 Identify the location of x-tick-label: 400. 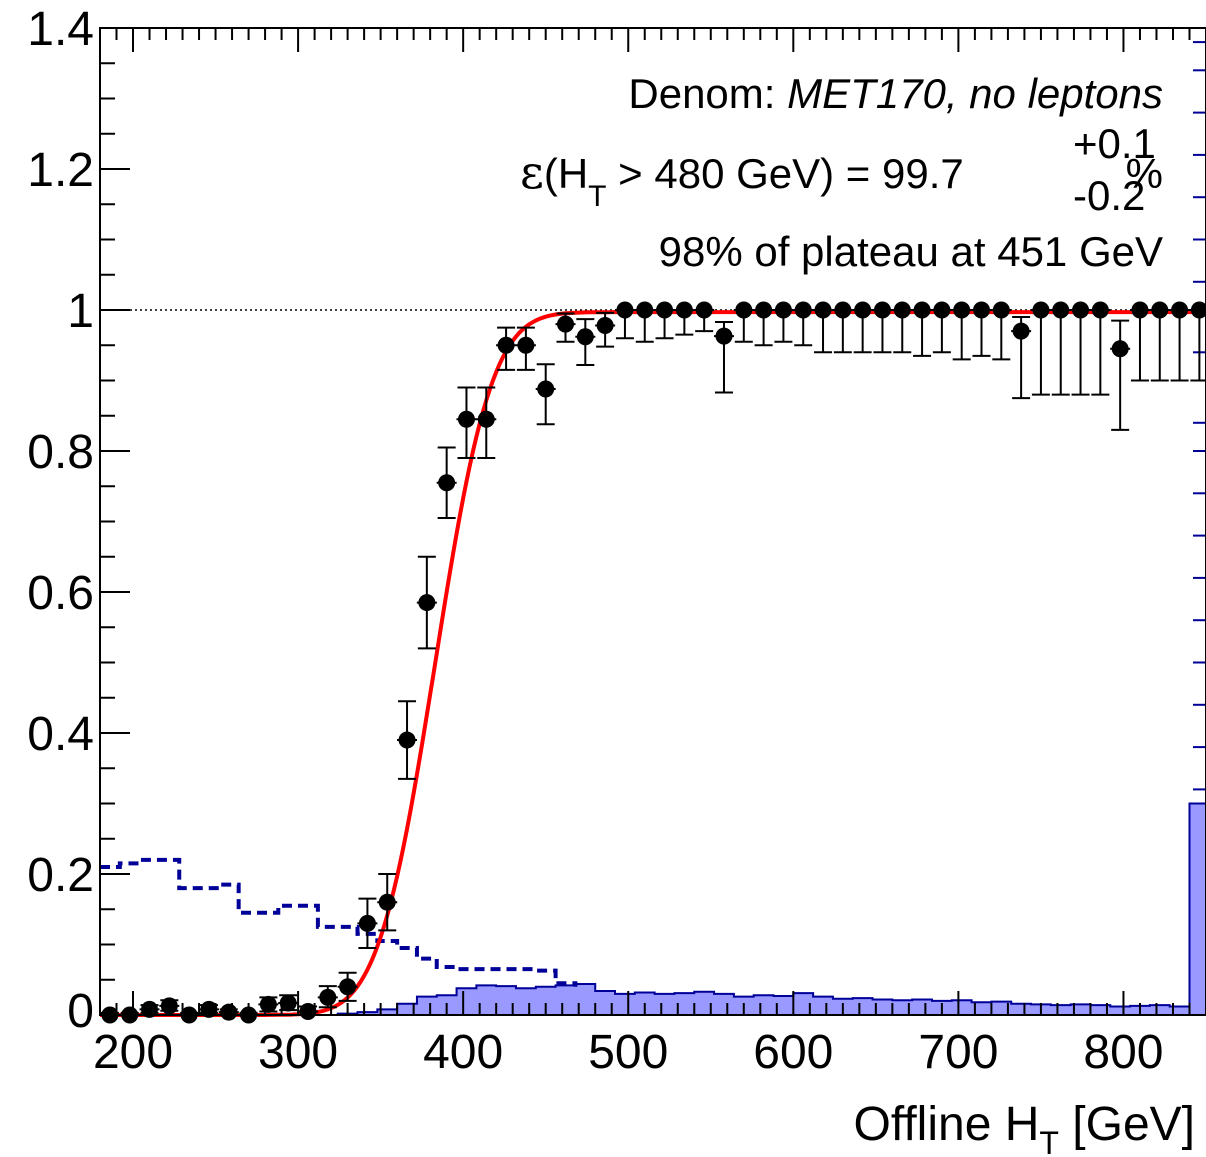
(463, 1052).